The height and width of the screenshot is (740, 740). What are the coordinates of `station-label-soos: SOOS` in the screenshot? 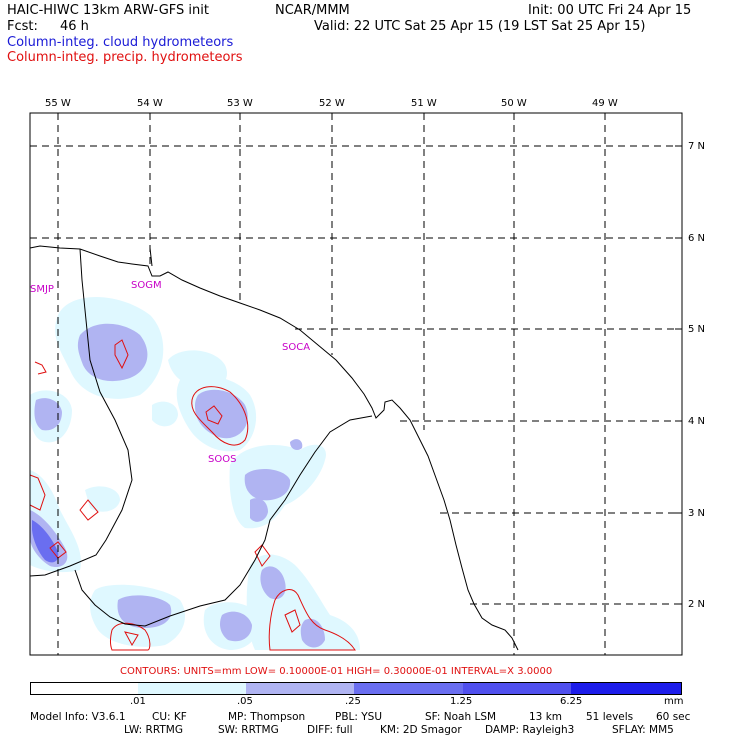 It's located at (222, 459).